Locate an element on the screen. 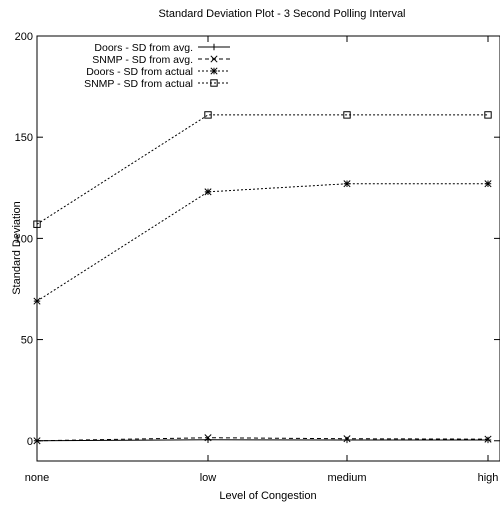  legend-label: SNMP - SD from avg. is located at coordinates (142, 60).